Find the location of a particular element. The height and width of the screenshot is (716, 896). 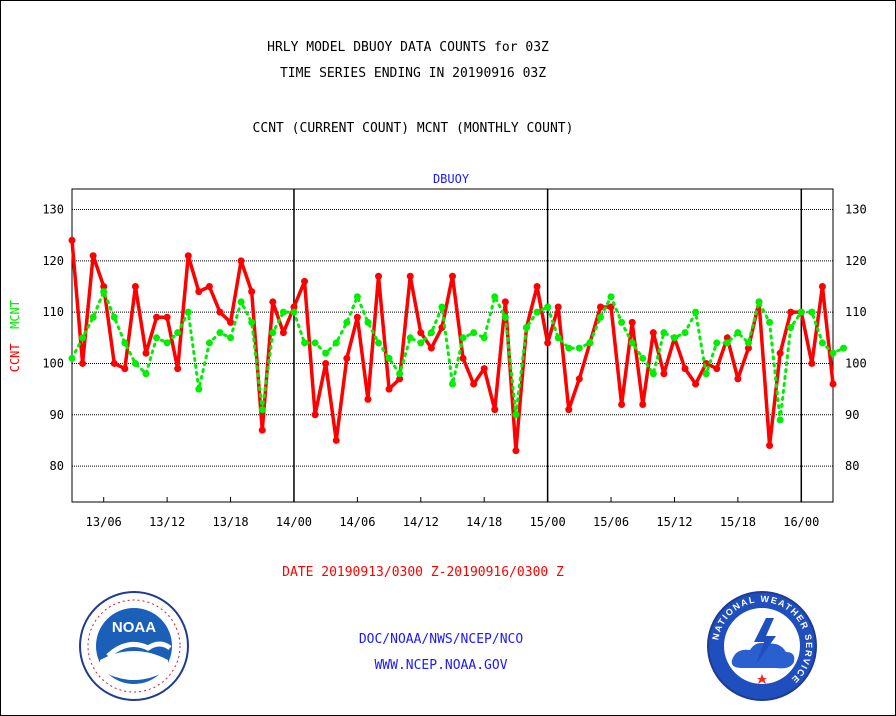

ytick-label-right: 90 is located at coordinates (852, 415).